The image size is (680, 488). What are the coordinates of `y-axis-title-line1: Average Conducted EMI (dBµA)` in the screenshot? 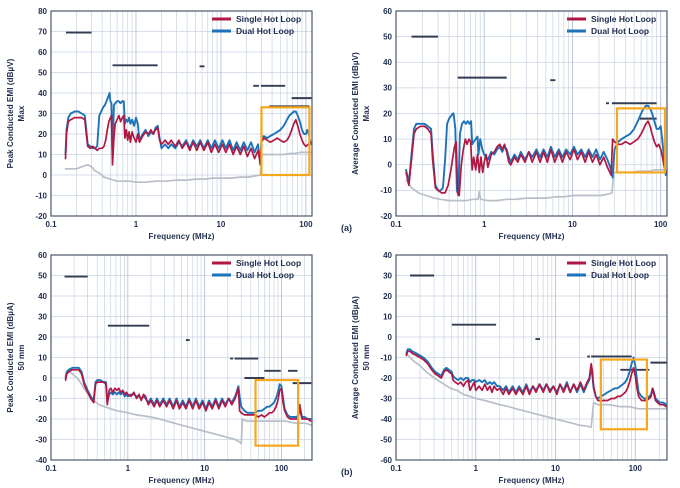 It's located at (355, 357).